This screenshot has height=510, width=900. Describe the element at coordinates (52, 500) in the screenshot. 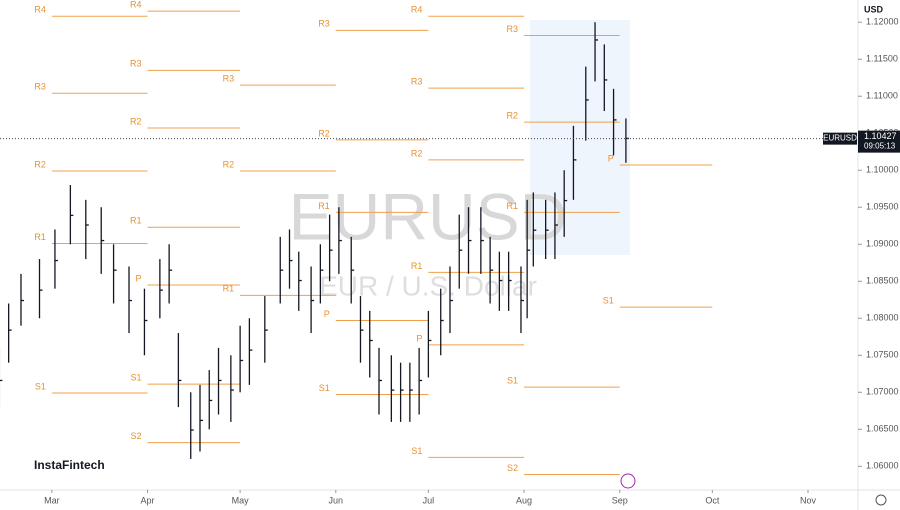

I see `x-tick-label: Mar` at that location.